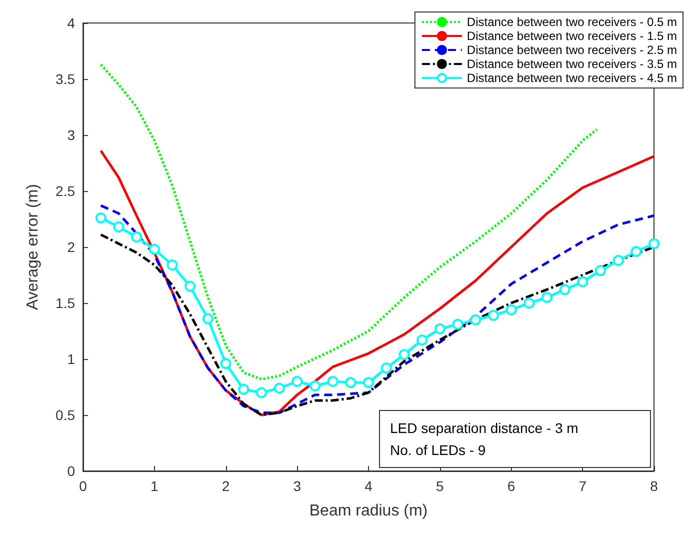 The width and height of the screenshot is (695, 538). Describe the element at coordinates (226, 486) in the screenshot. I see `x-tick-label: 2` at that location.